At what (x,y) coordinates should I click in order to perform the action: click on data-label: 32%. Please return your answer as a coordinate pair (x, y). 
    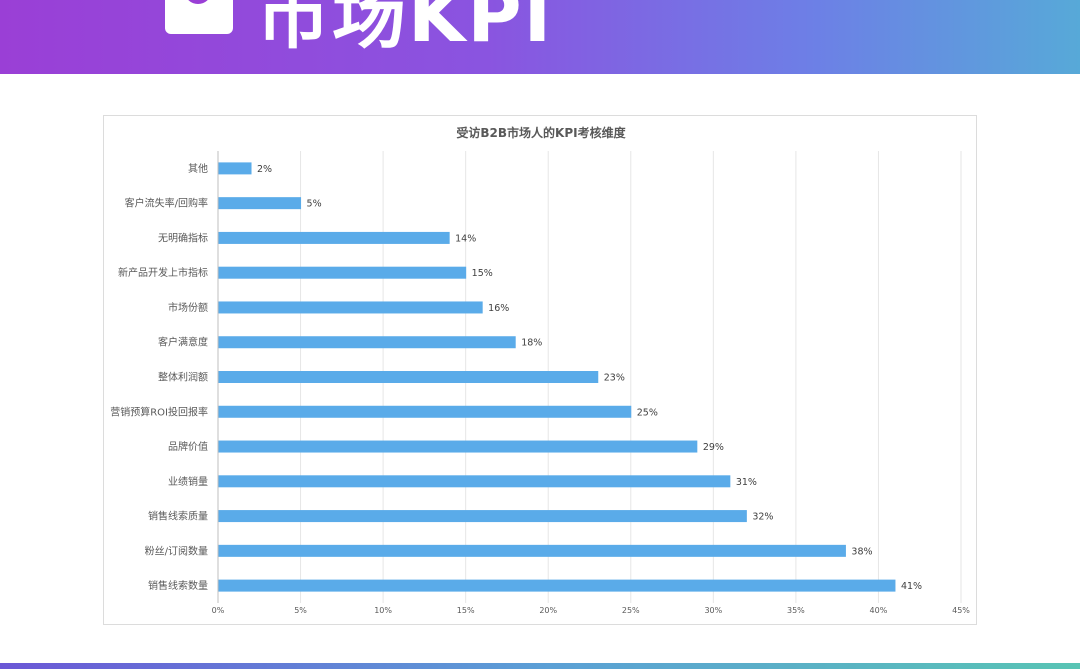
    Looking at the image, I should click on (762, 517).